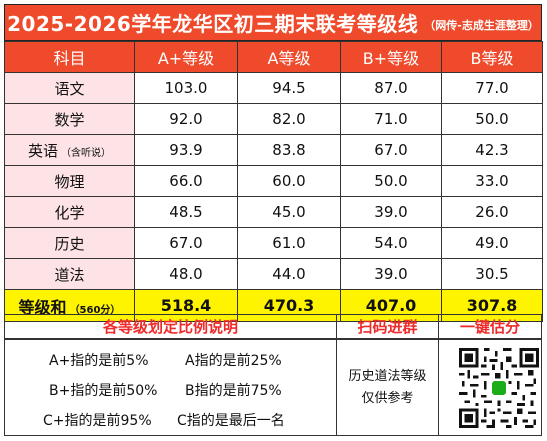  Describe the element at coordinates (387, 326) in the screenshot. I see `scan-title: 扫码进群` at that location.